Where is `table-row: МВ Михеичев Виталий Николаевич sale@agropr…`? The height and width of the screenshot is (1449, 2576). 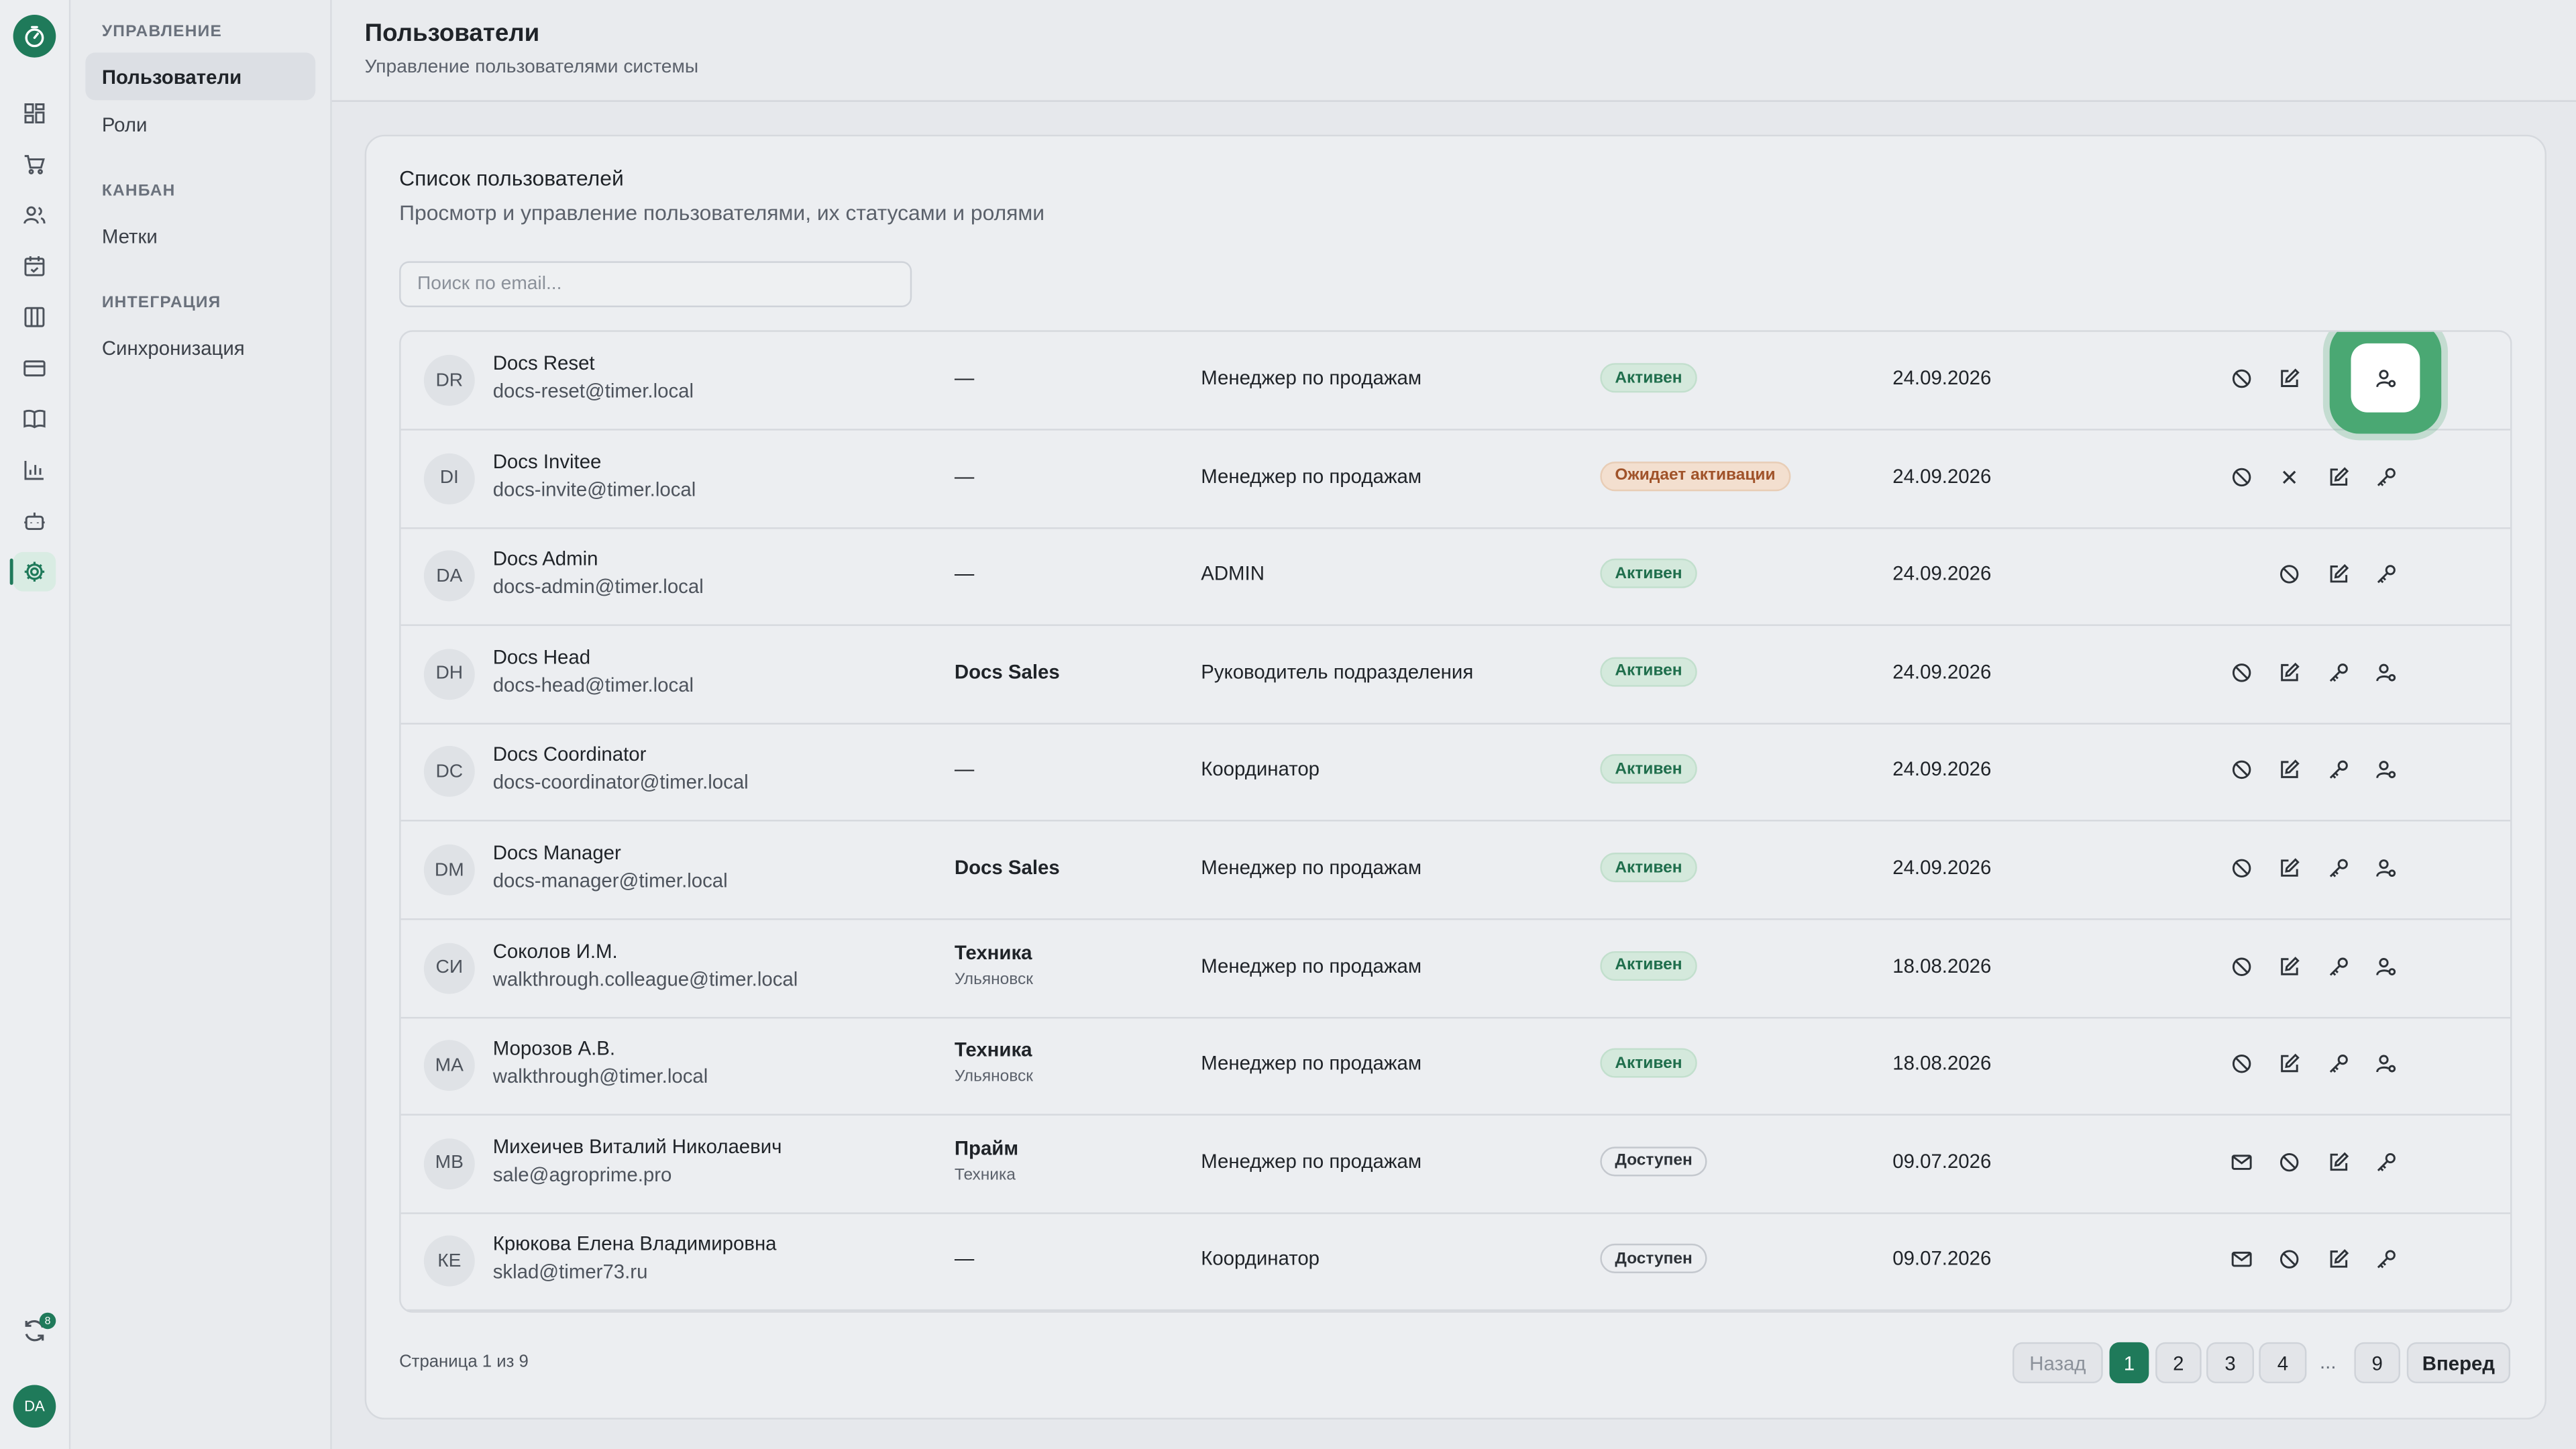 table-row: МВ Михеичев Виталий Николаевич sale@agropr… is located at coordinates (1455, 1164).